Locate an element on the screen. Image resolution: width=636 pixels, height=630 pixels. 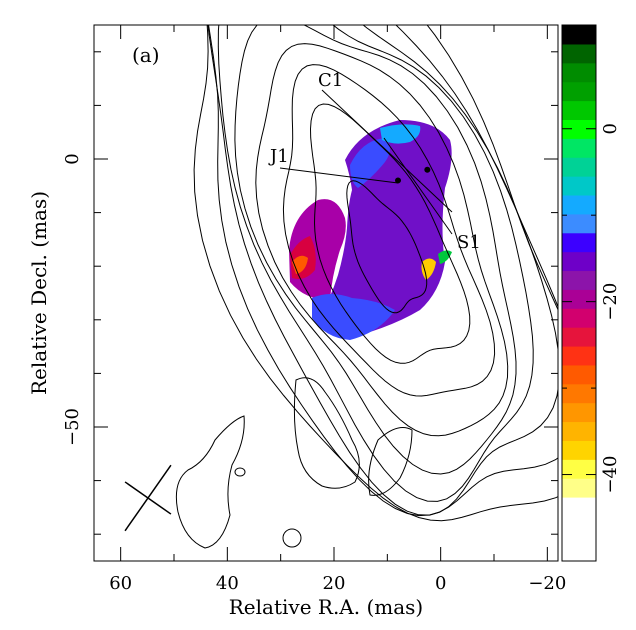
outer-contour-features is located at coordinates (294, 463).